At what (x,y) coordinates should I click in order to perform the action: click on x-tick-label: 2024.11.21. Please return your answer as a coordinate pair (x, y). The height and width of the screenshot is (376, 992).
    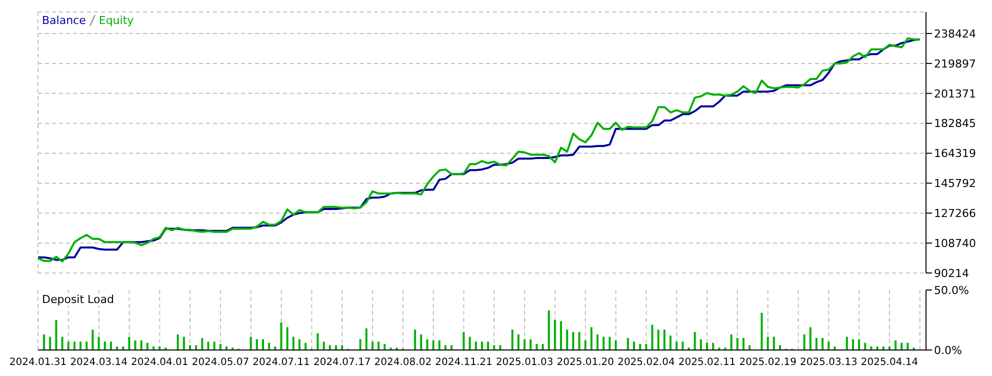
    Looking at the image, I should click on (463, 362).